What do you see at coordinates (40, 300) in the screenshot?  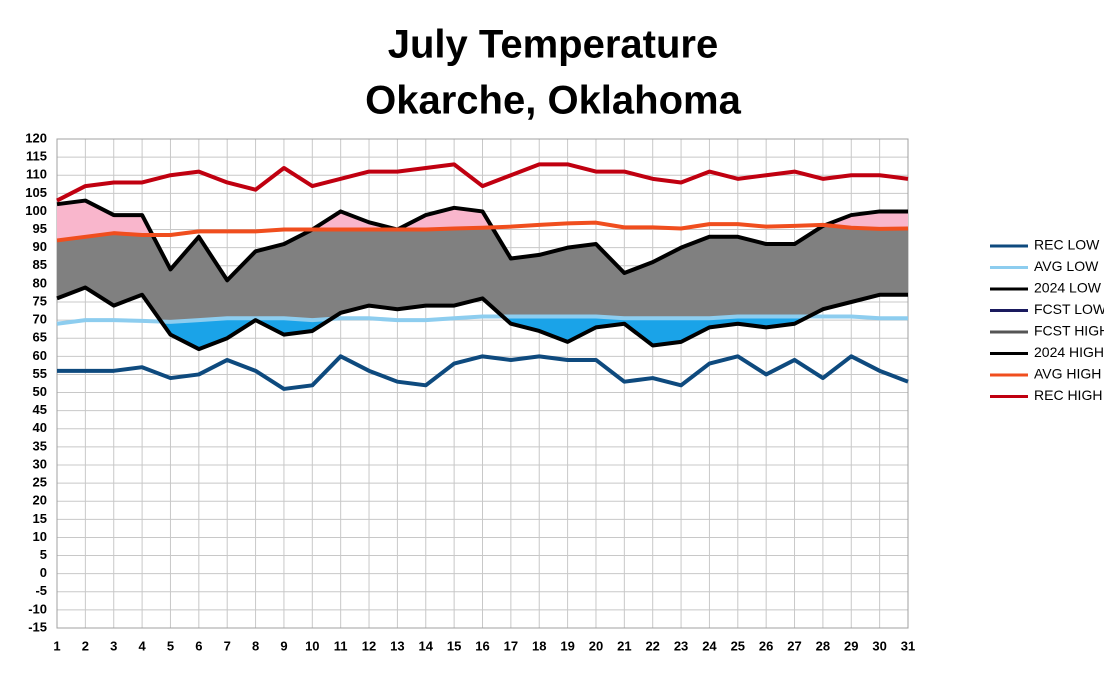 I see `y-tick-label: 75` at bounding box center [40, 300].